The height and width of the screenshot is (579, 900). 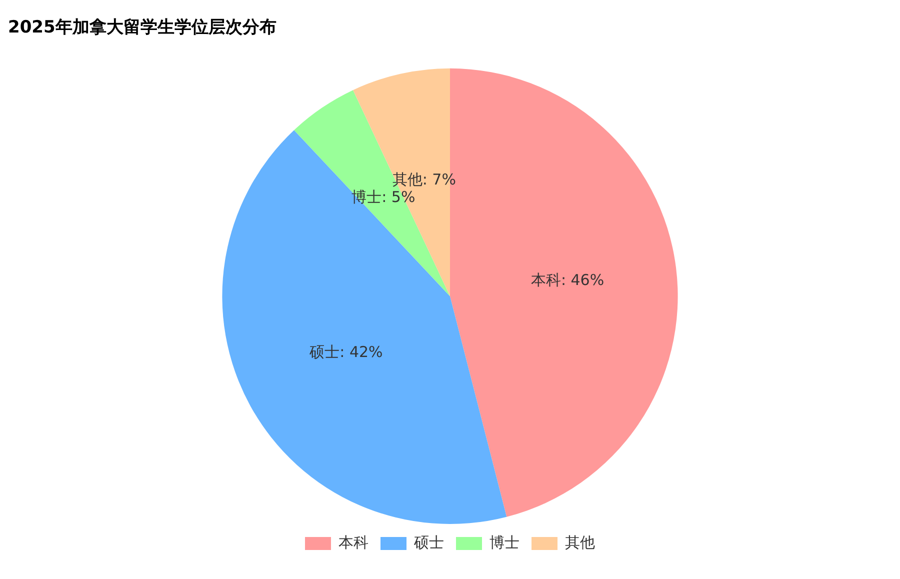 I want to click on data-label: 本科: 46%, so click(x=567, y=280).